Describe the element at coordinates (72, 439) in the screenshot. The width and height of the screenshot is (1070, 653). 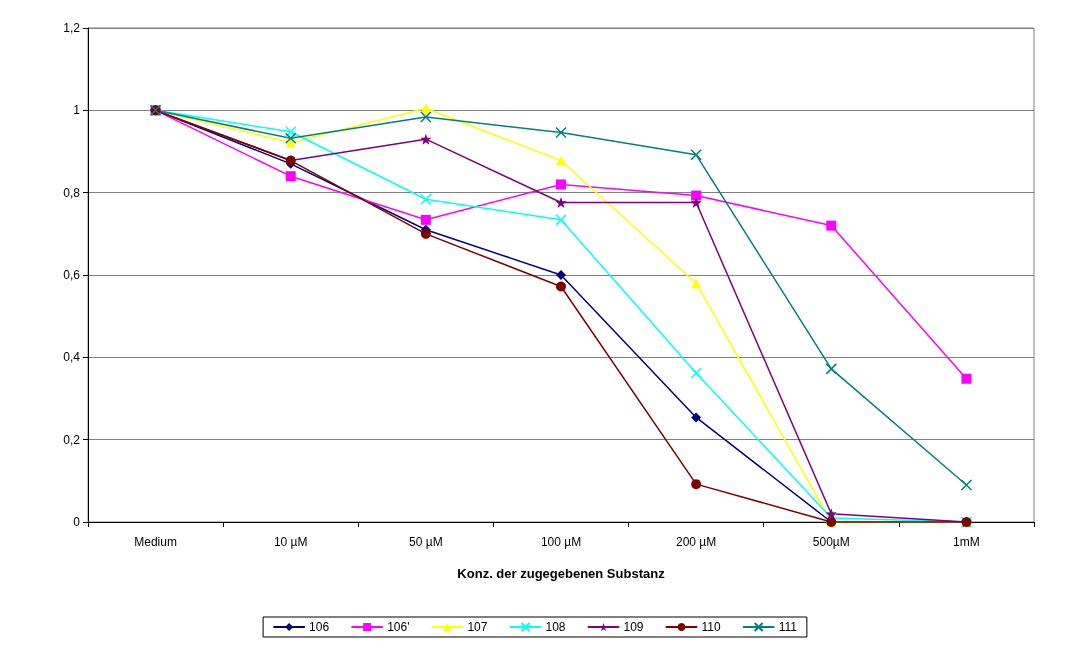
I see `y-tick-label: 0,2` at that location.